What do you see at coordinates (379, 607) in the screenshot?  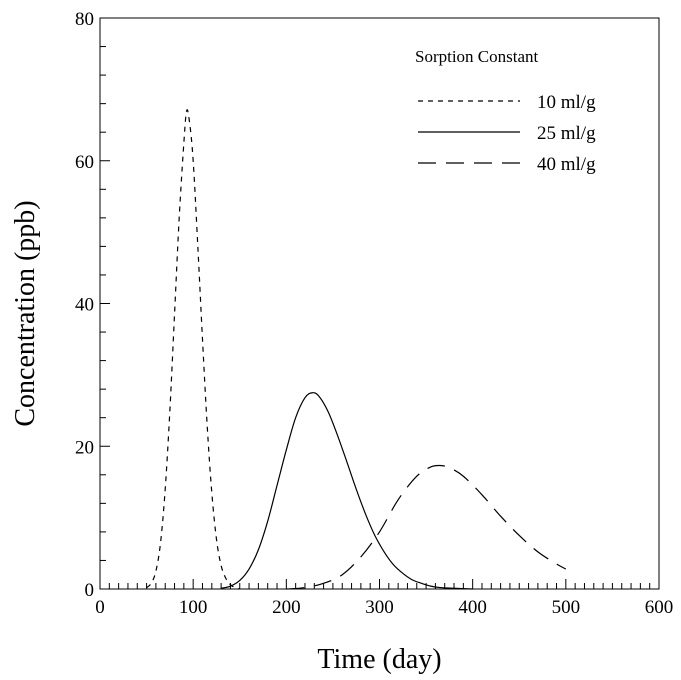 I see `x-tick-label: 300` at bounding box center [379, 607].